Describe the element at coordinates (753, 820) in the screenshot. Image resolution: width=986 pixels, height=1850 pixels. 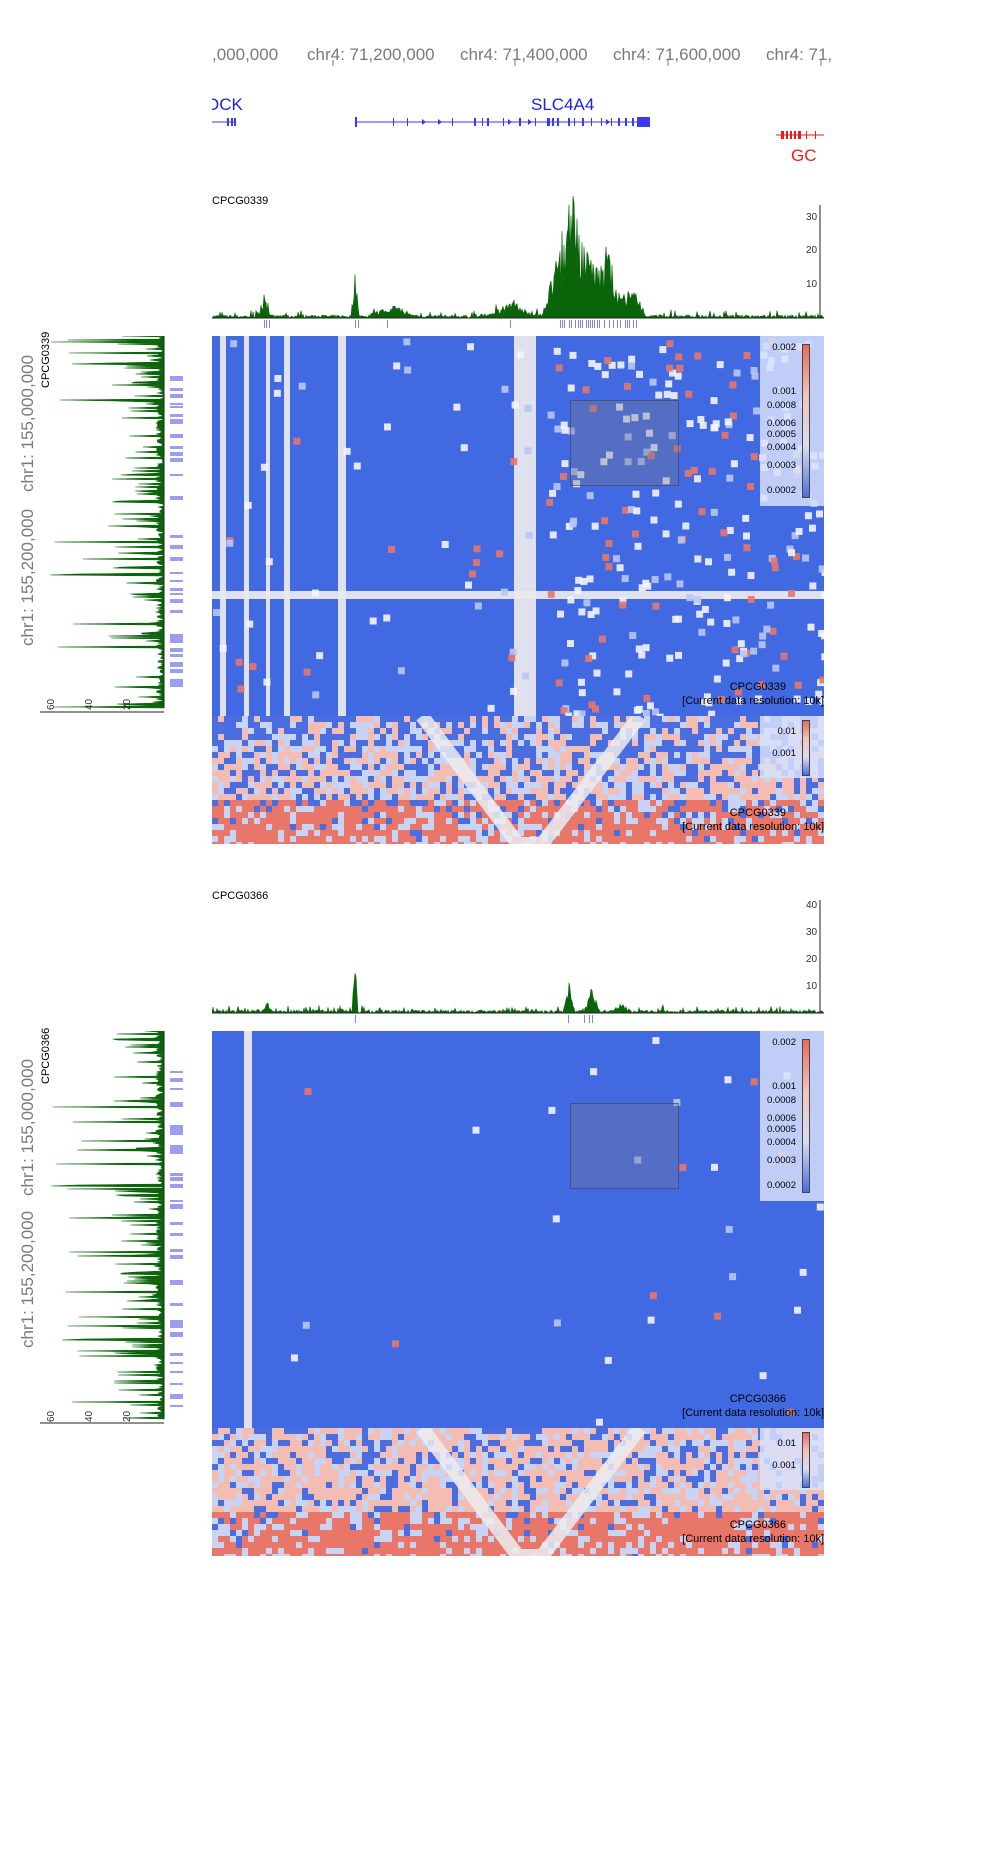
I see `triangle-caption: CPCG0339 [Current data resolution: 10k]` at that location.